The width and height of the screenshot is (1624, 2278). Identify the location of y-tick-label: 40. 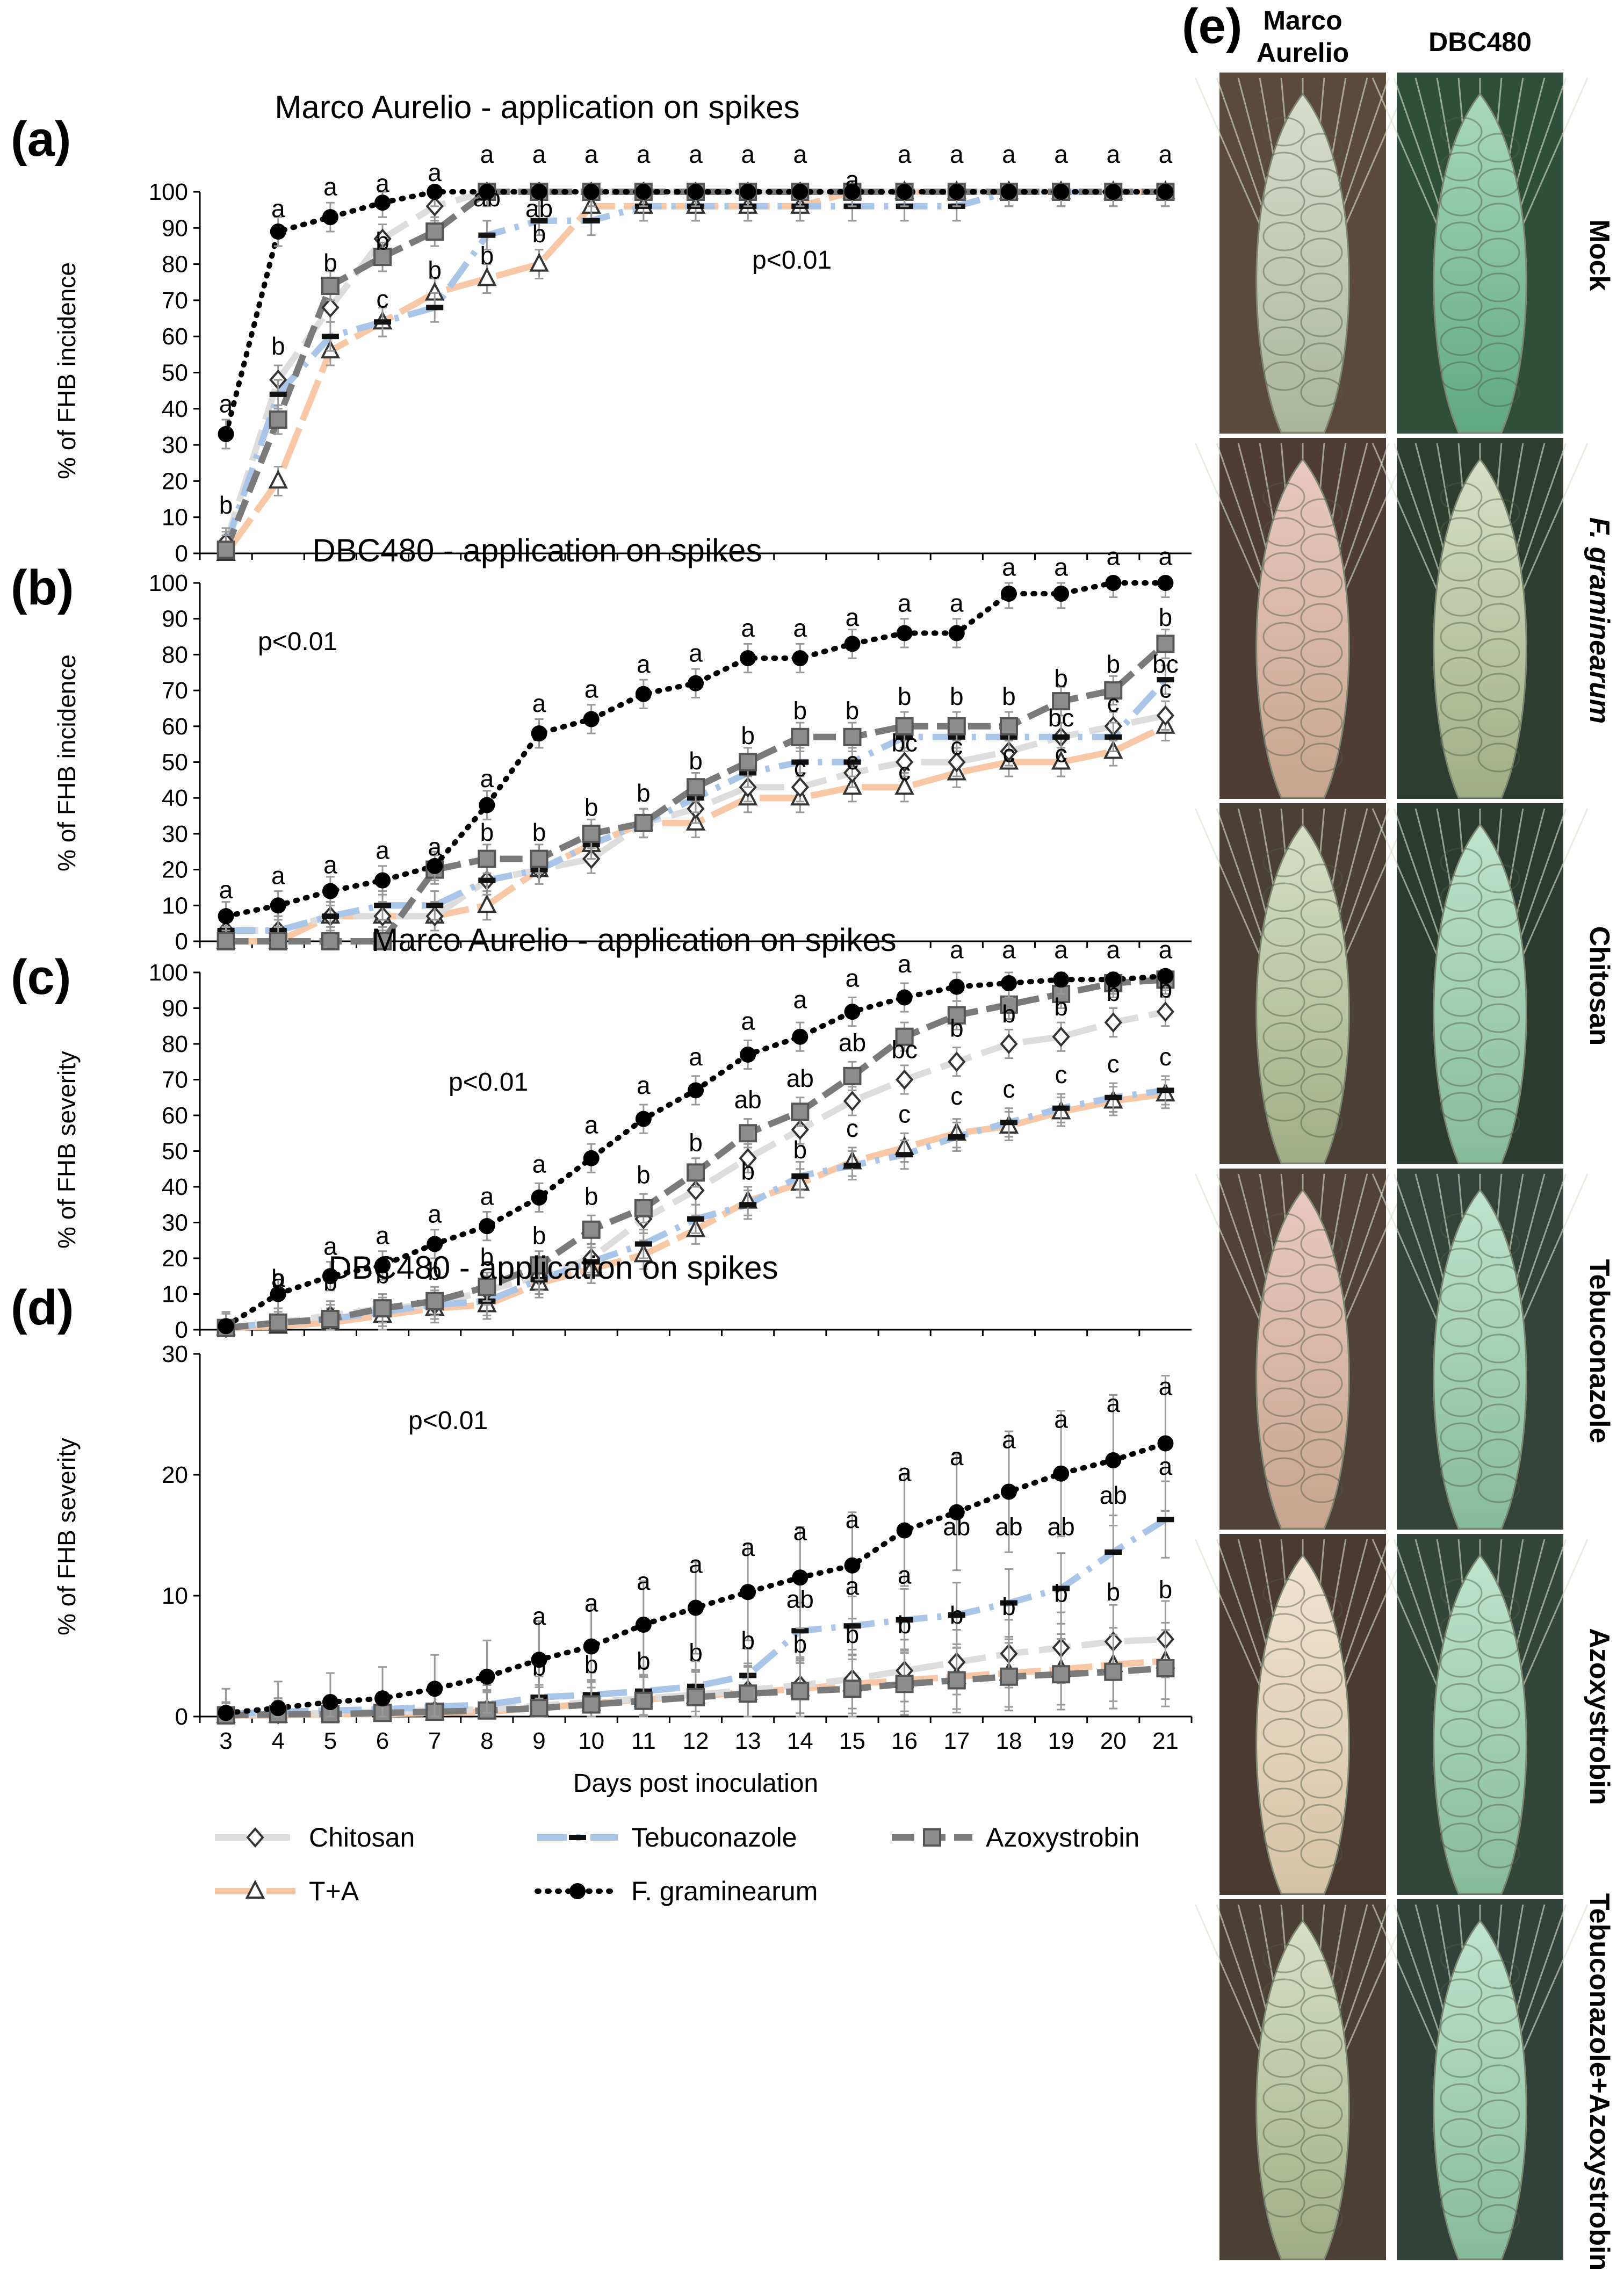
(175, 1187).